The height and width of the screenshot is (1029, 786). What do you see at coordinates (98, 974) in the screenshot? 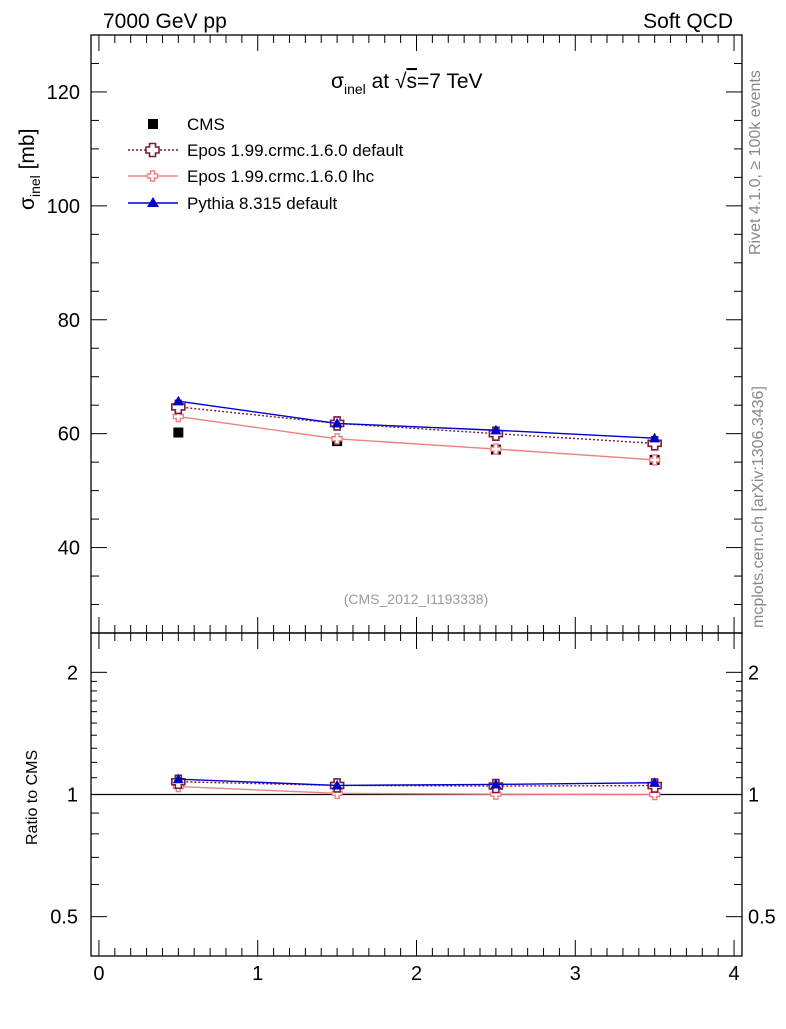
I see `xtick-label: 0` at bounding box center [98, 974].